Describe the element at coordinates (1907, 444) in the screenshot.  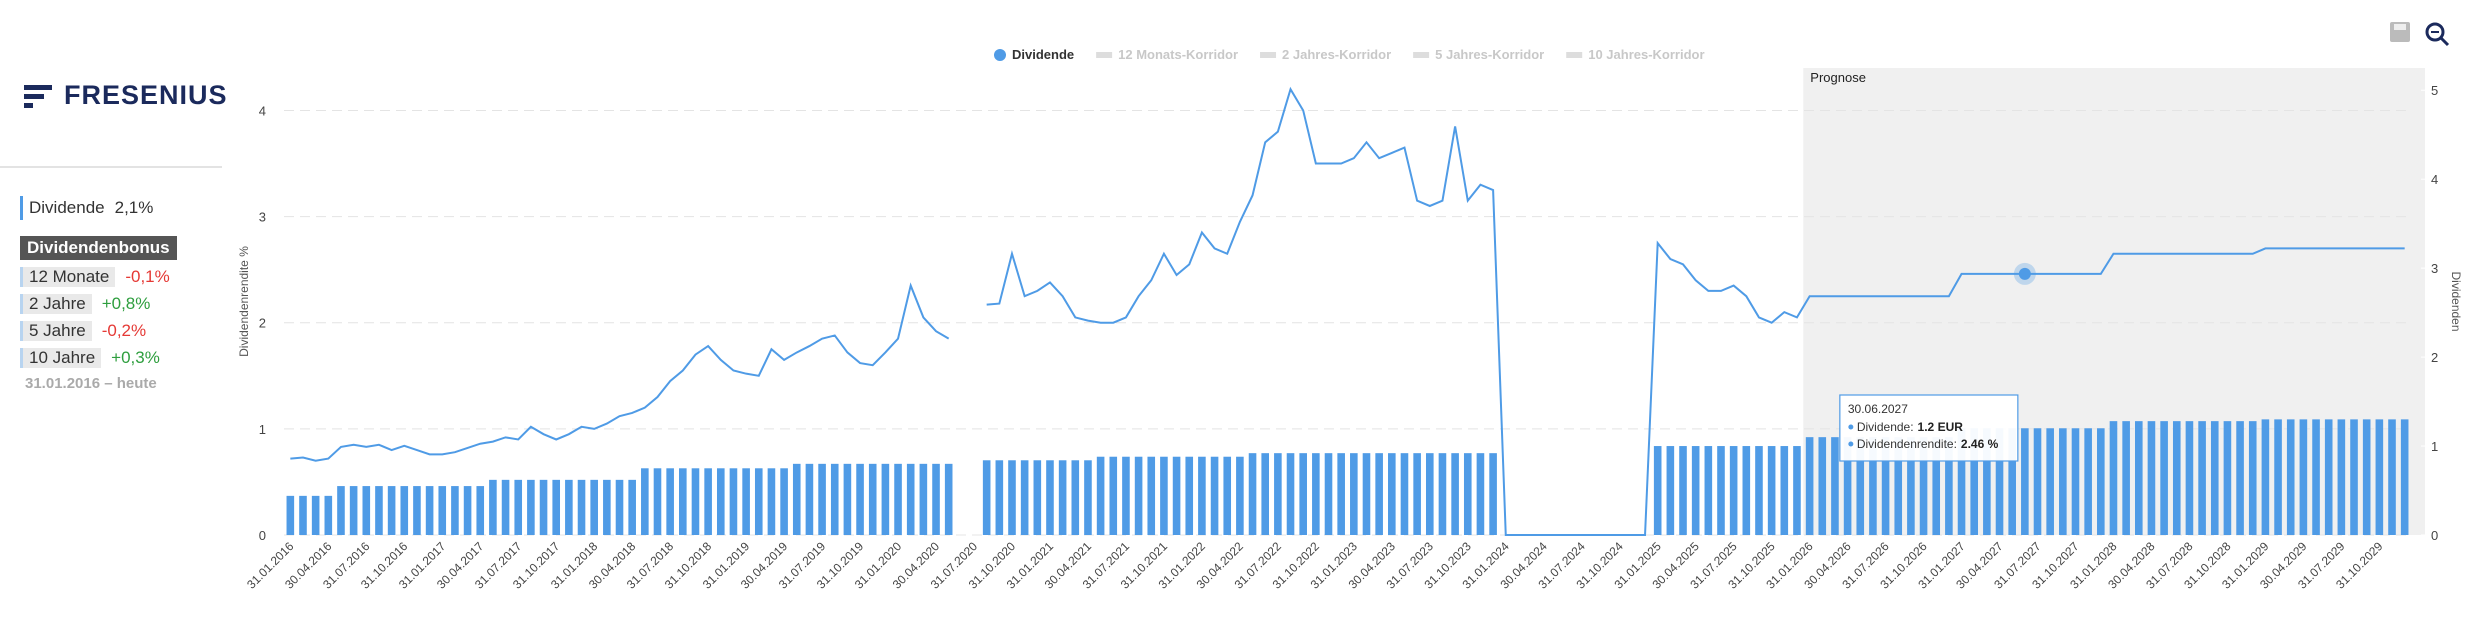
I see `tooltip-label: Dividendenrendite:` at that location.